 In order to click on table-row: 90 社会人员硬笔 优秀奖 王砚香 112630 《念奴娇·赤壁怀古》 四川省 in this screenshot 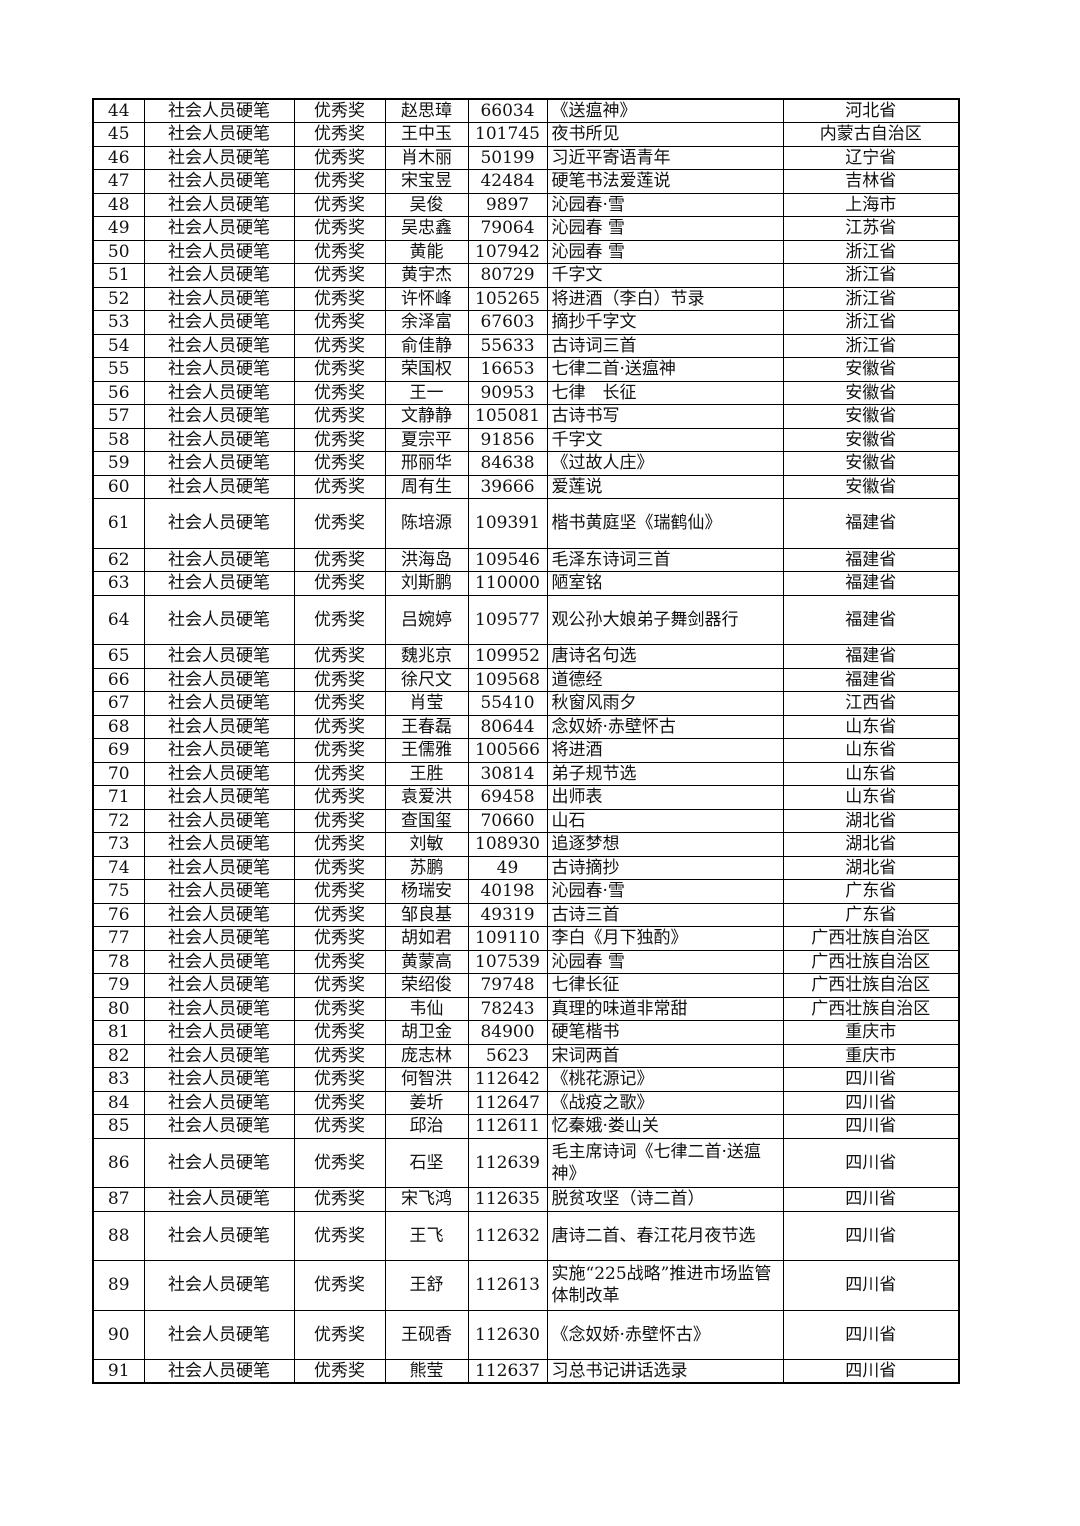, I will do `click(526, 1334)`.